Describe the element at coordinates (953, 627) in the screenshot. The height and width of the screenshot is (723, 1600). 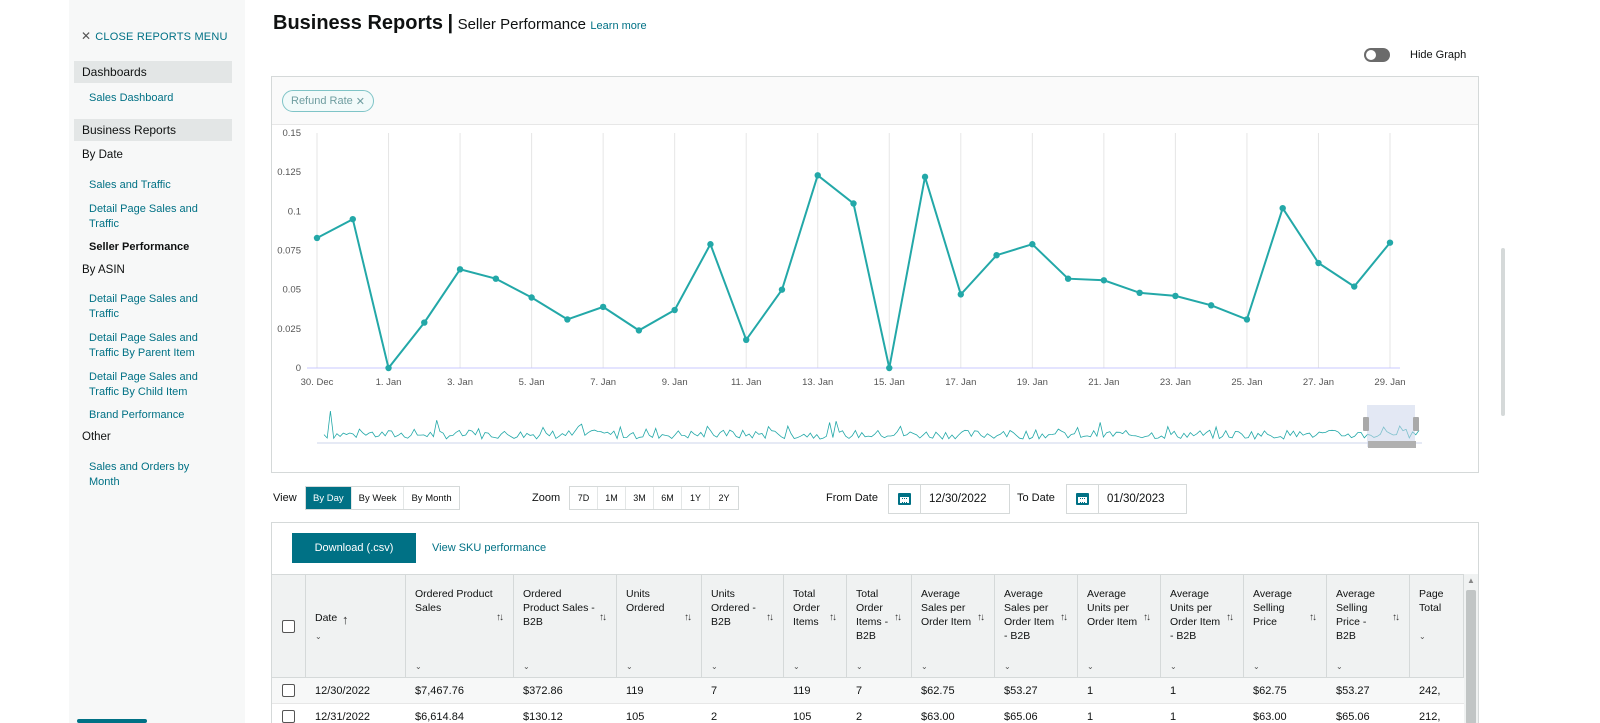
I see `column-header: Average Sales per Order Item ⌄ ↑↓` at that location.